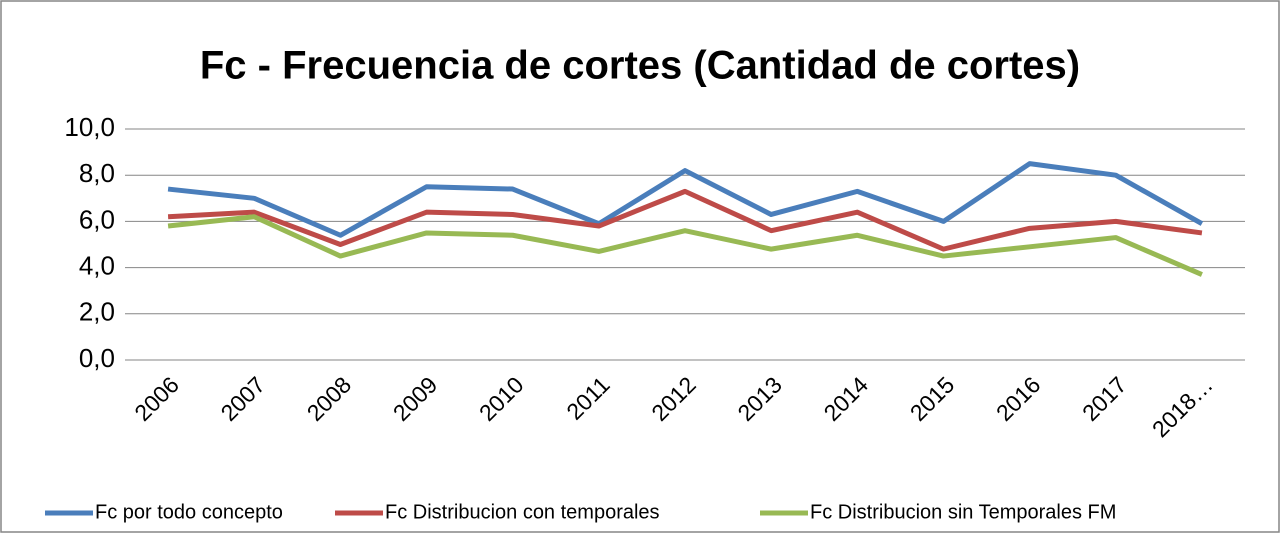  I want to click on y-tick-label: 8,0, so click(97, 173).